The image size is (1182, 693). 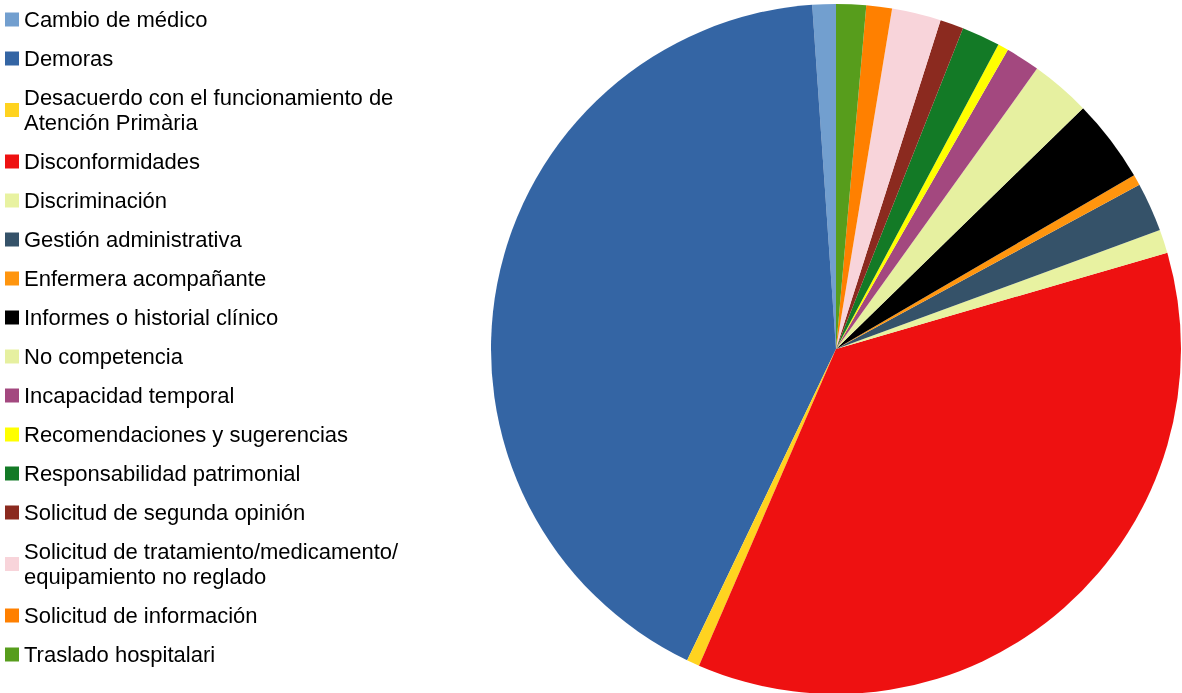 What do you see at coordinates (129, 395) in the screenshot?
I see `legend-label: Incapacidad temporal` at bounding box center [129, 395].